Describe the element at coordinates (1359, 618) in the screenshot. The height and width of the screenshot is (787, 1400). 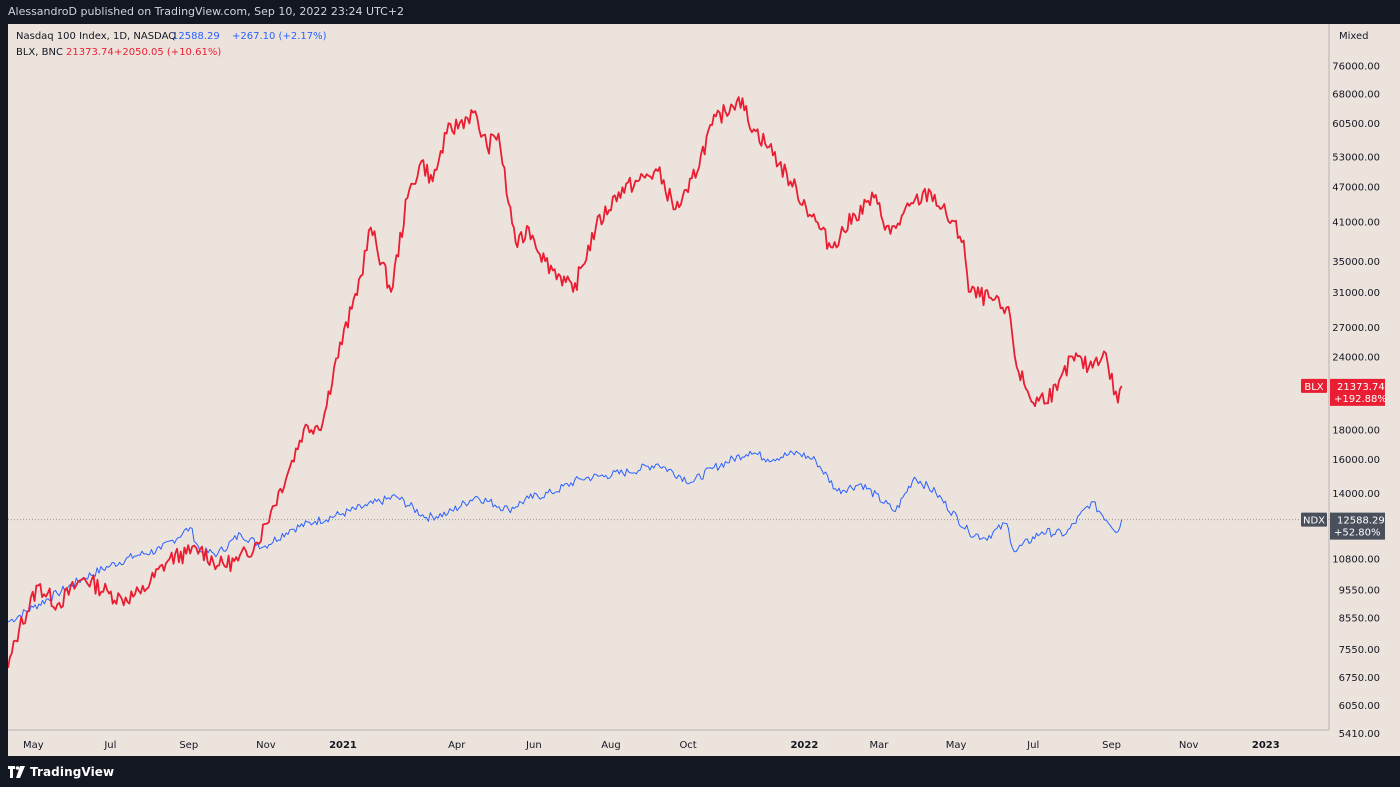
I see `y-tick-label: 8550.00` at that location.